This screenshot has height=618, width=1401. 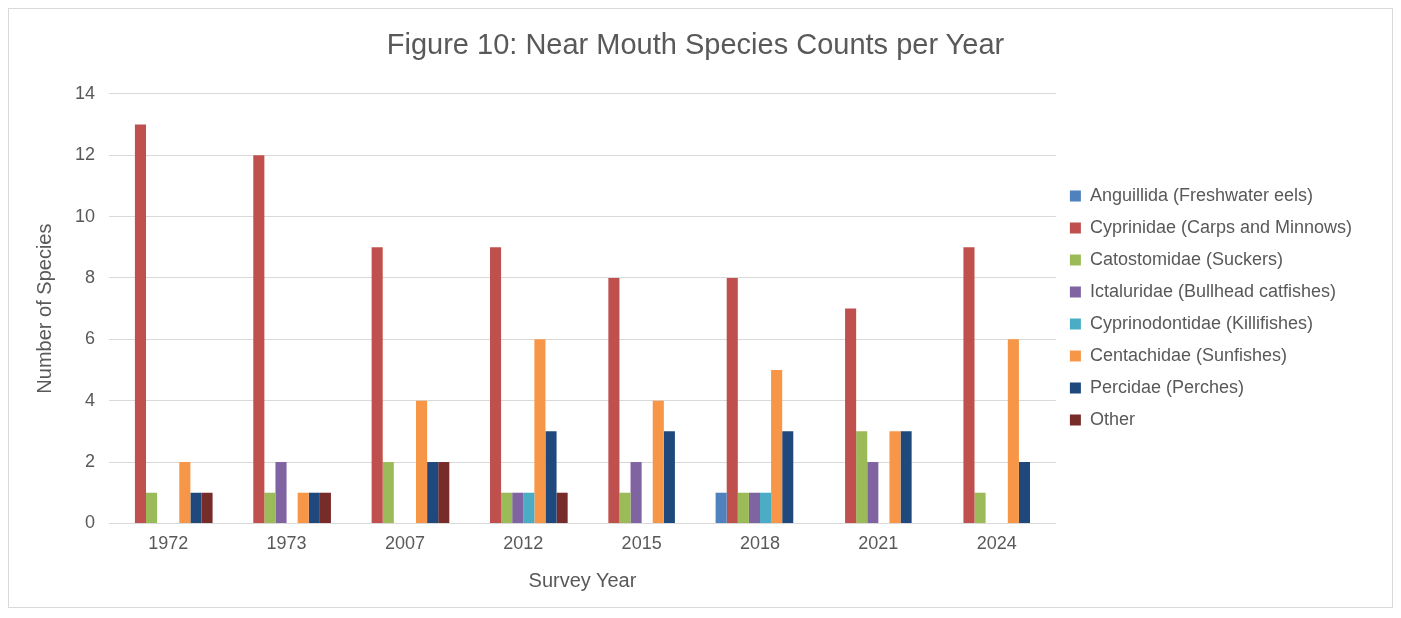 What do you see at coordinates (90, 522) in the screenshot?
I see `y-tick-label: 0` at bounding box center [90, 522].